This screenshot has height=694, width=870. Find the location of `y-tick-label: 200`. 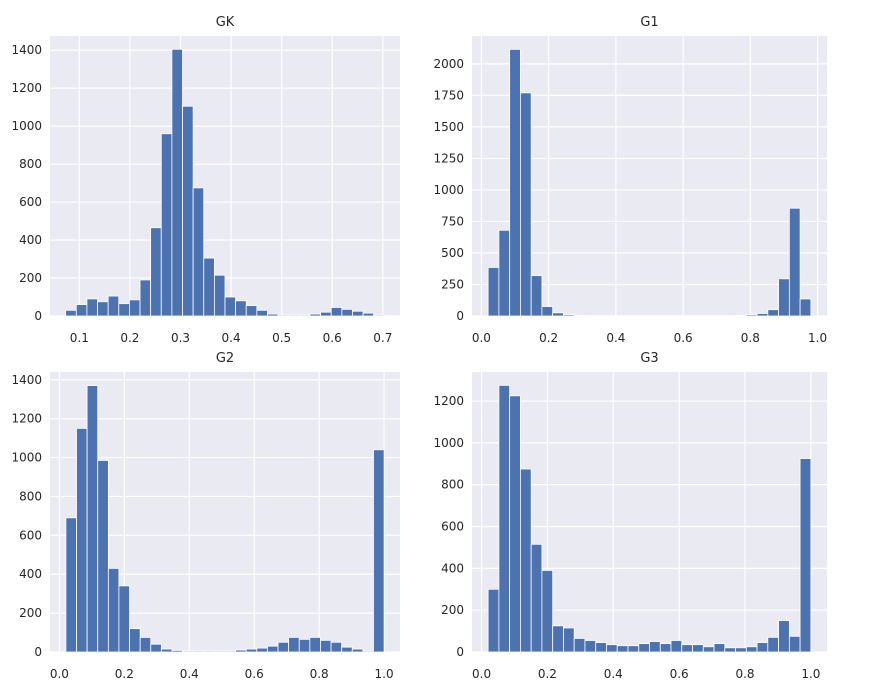

y-tick-label: 200 is located at coordinates (30, 613).